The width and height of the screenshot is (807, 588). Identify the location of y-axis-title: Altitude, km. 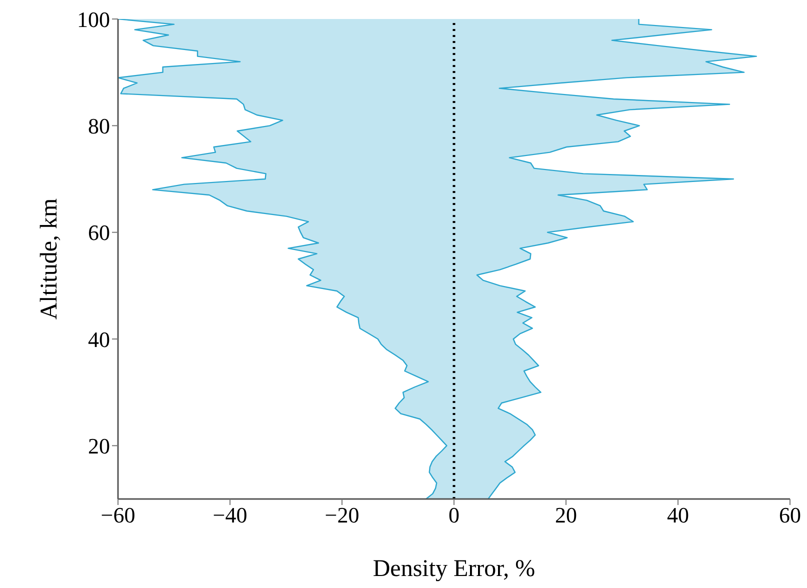
(49, 259).